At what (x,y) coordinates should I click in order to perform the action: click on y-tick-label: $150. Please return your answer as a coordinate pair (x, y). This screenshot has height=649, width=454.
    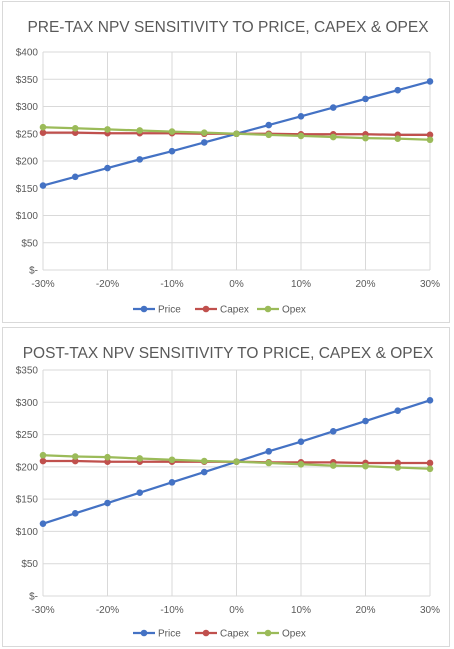
    Looking at the image, I should click on (27, 189).